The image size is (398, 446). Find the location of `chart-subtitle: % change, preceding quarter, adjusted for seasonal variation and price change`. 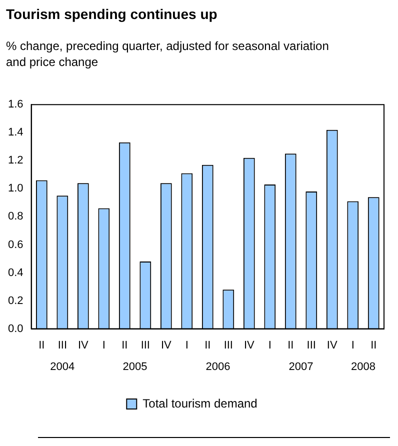

chart-subtitle: % change, preceding quarter, adjusted for seasonal variation and price change is located at coordinates (168, 54).